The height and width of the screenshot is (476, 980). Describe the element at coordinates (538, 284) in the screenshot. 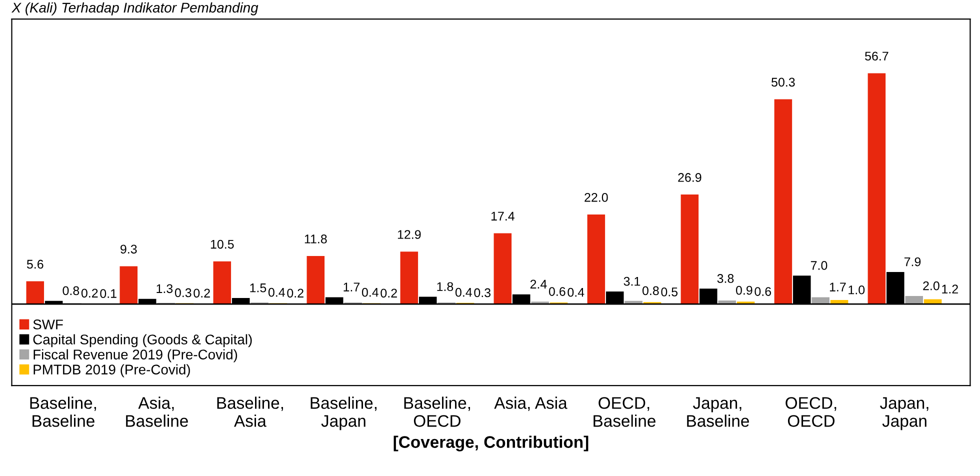

I see `data-label: 2.4` at that location.